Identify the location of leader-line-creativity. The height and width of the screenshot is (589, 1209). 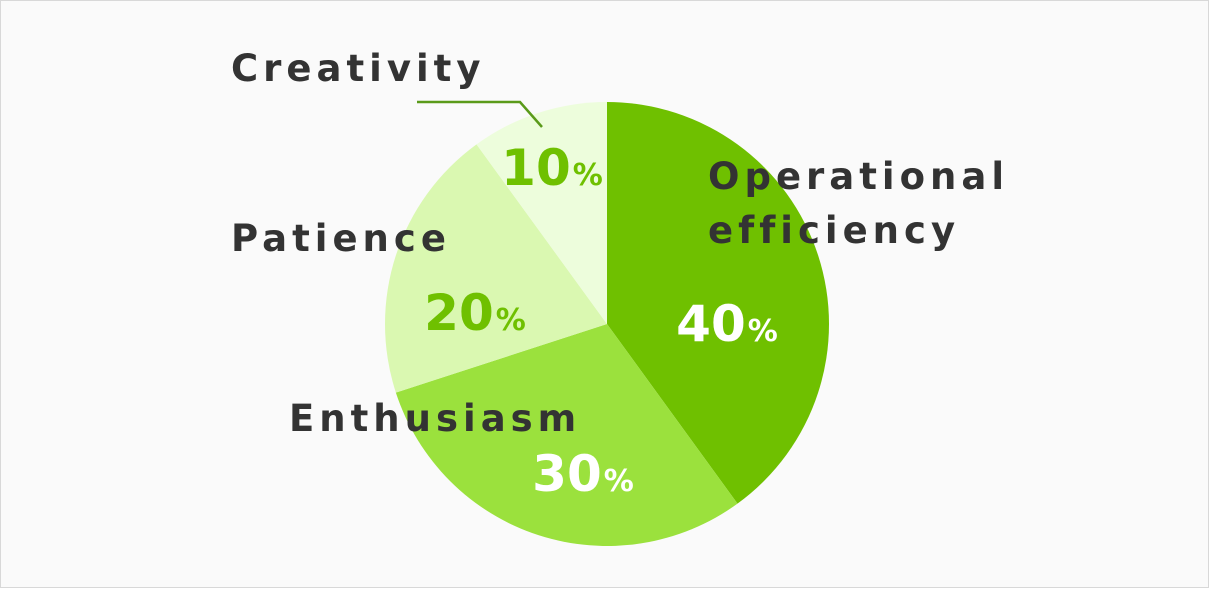
(480, 114).